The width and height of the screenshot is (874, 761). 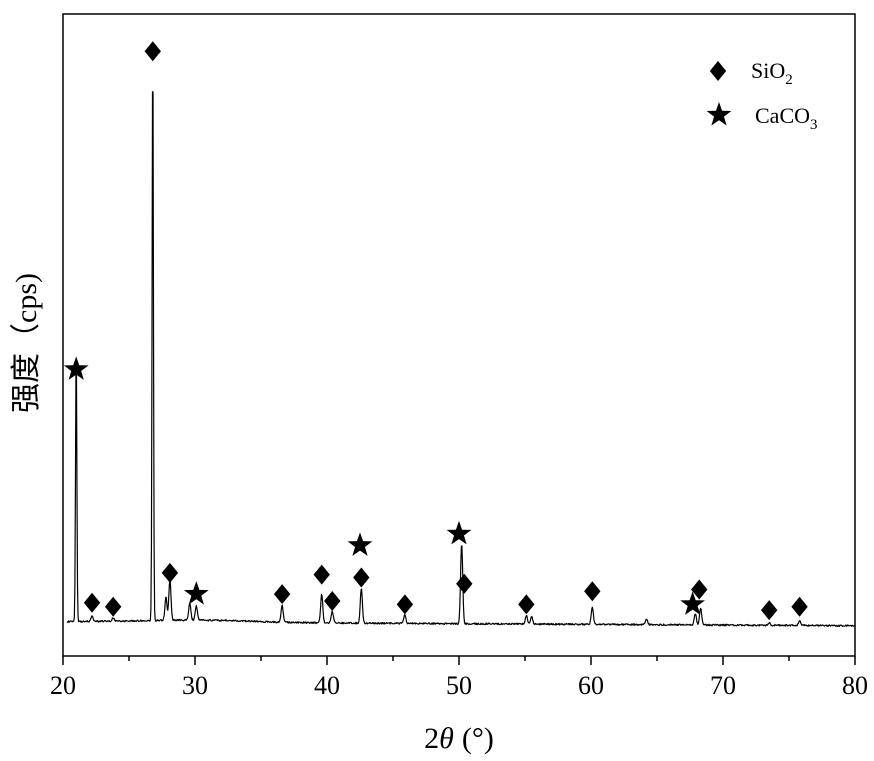 I want to click on x-axis-title-symbol: θ, so click(x=446, y=738).